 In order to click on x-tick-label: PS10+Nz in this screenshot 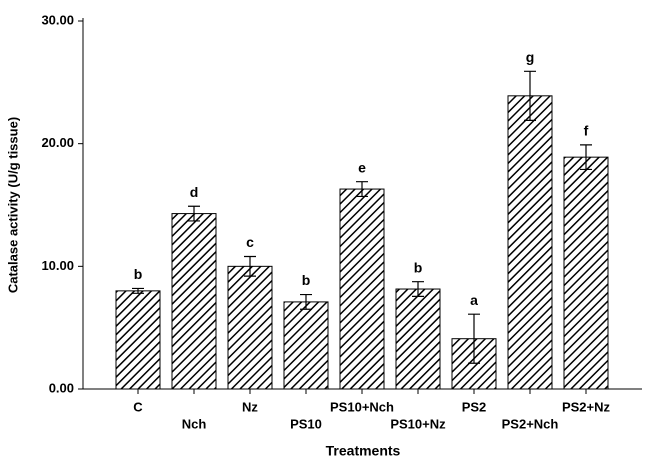, I will do `click(418, 423)`.